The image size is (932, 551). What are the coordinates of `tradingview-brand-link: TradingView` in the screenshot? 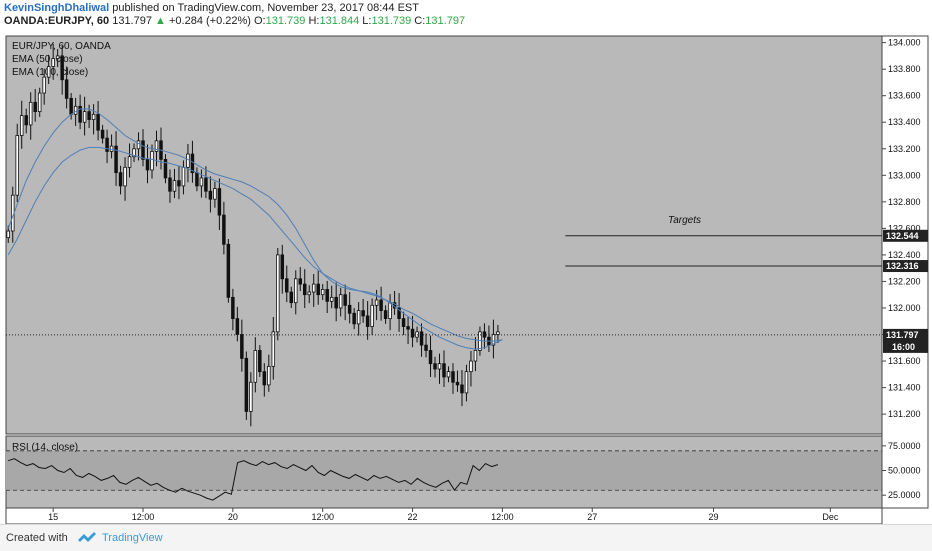 It's located at (132, 538).